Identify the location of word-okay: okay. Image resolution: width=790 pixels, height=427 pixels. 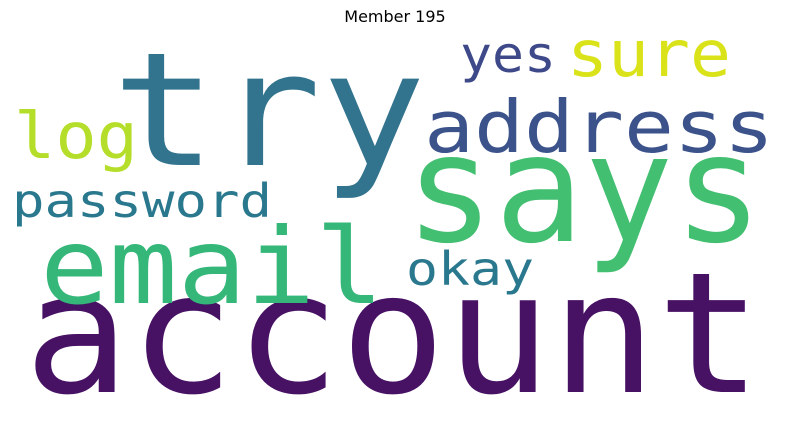
(470, 269).